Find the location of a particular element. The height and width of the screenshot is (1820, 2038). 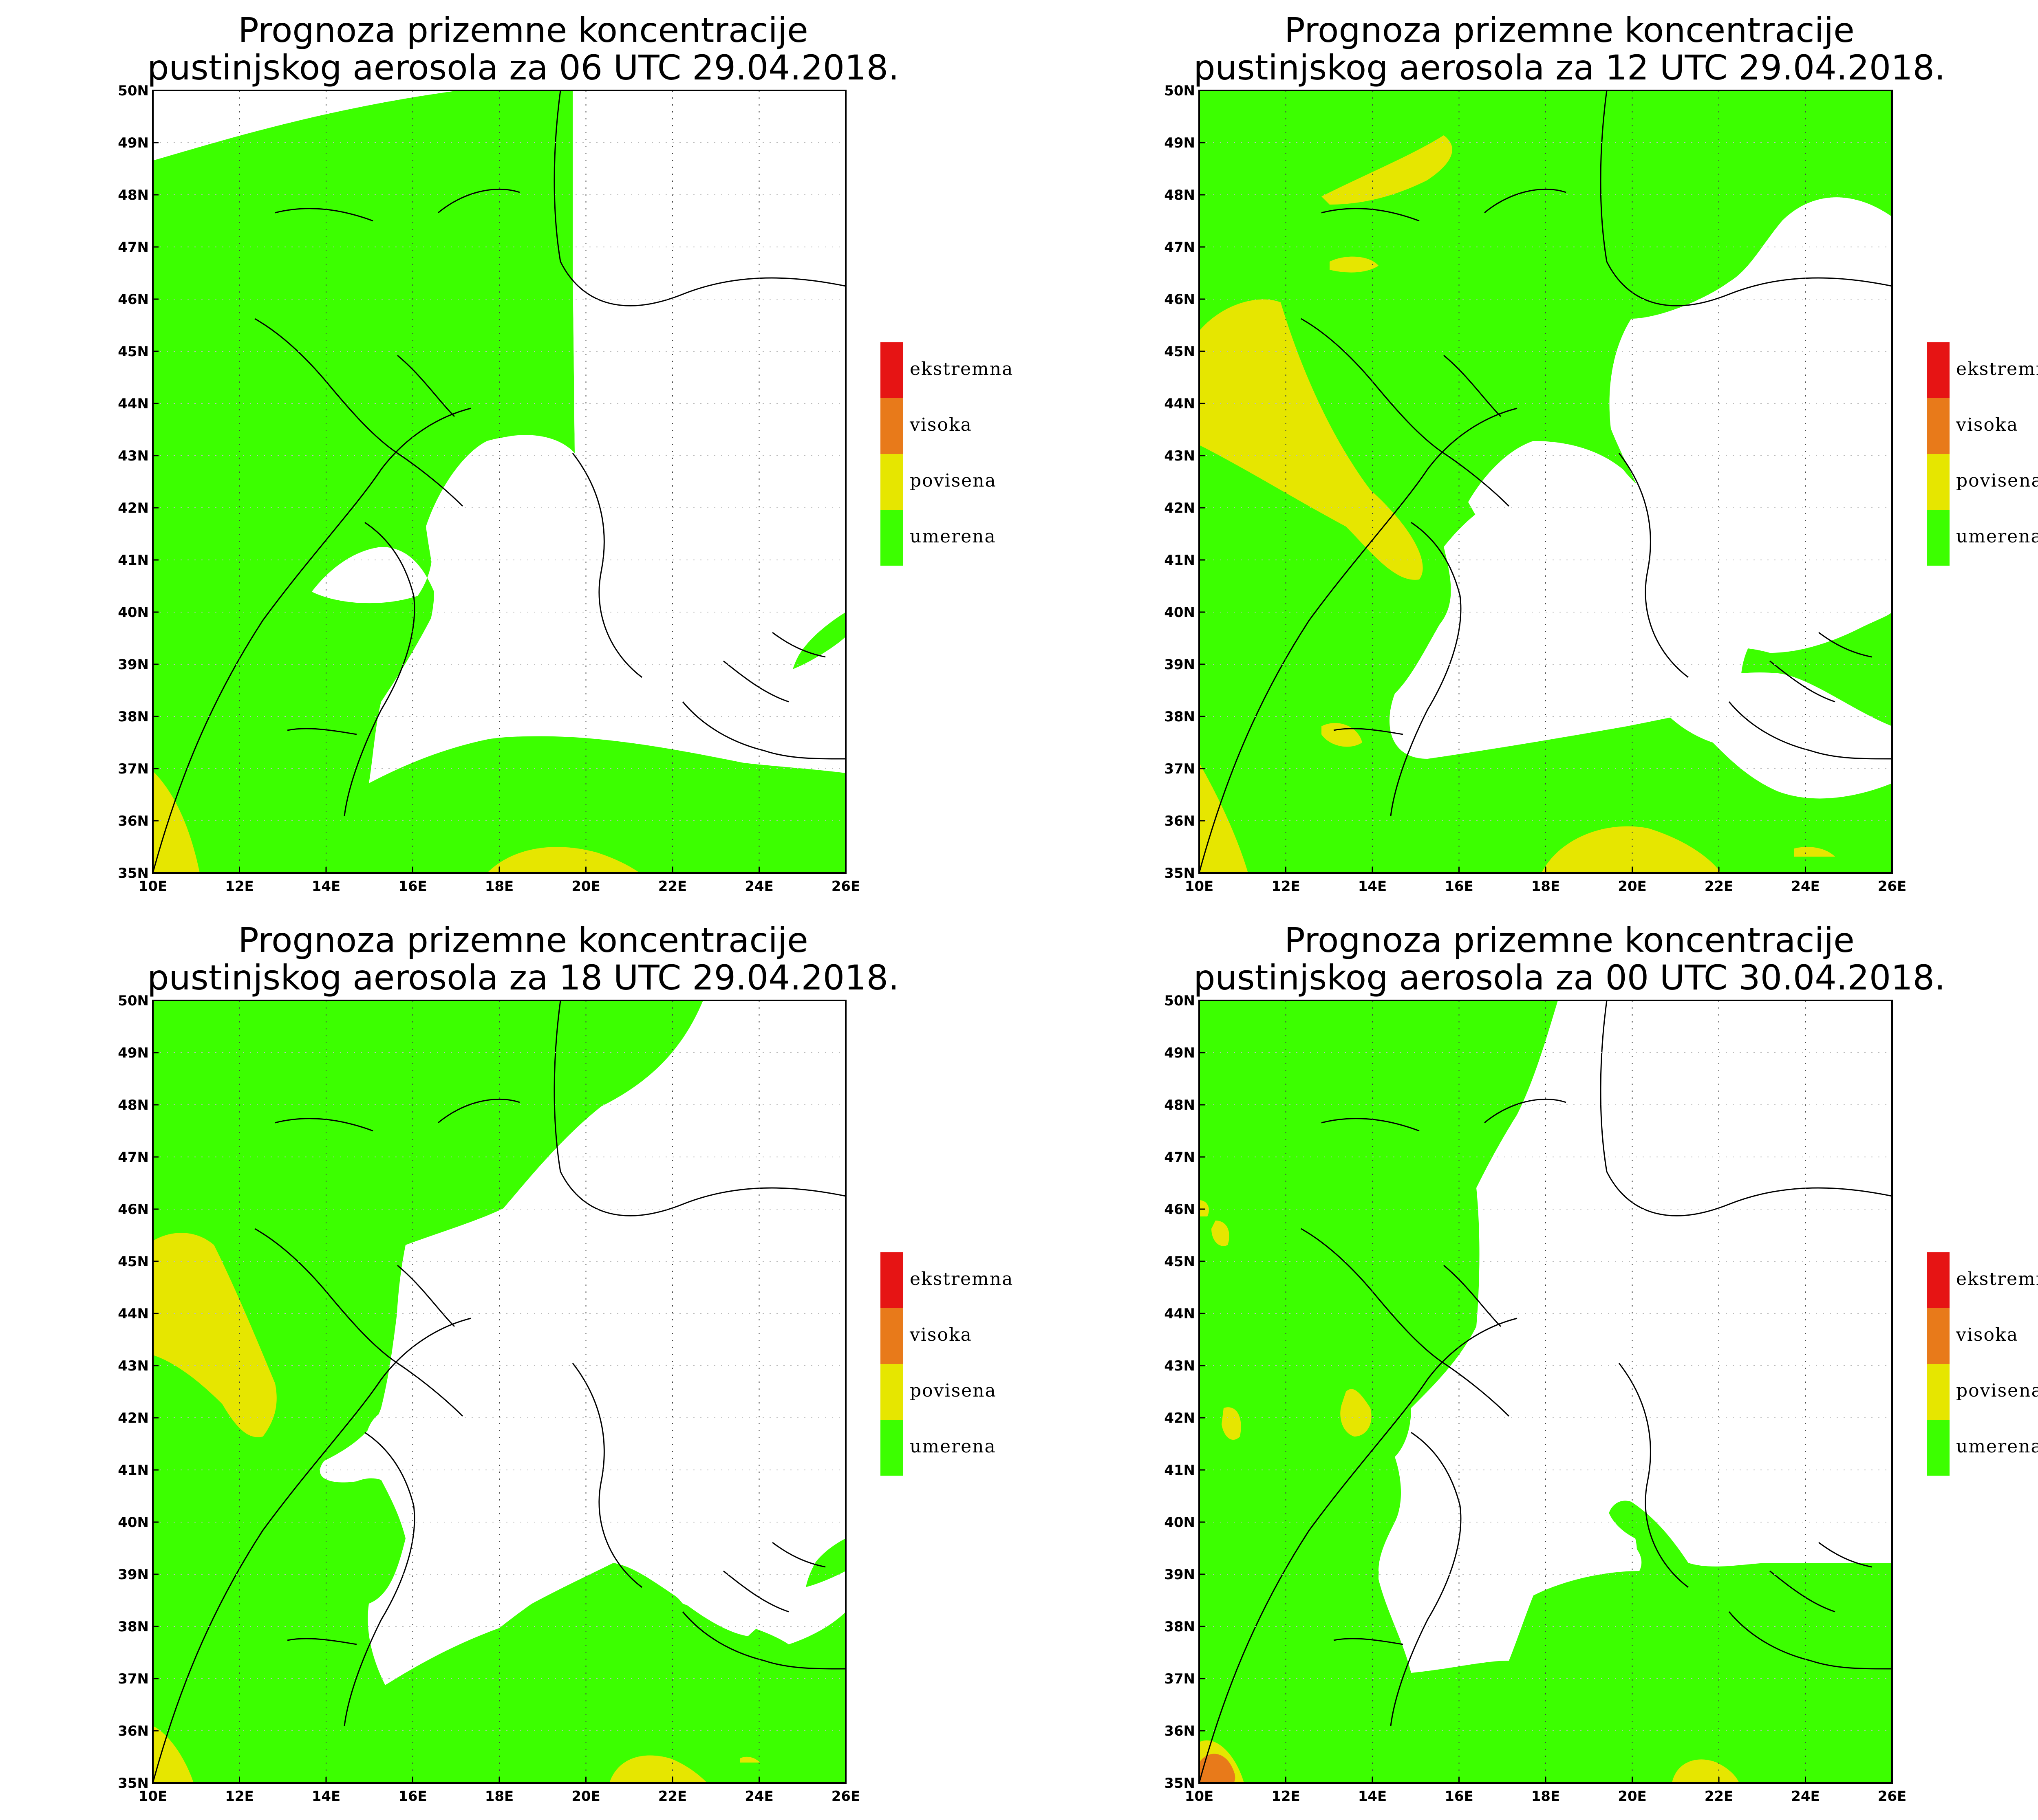

lon-tick-label: 18E is located at coordinates (1546, 1797).